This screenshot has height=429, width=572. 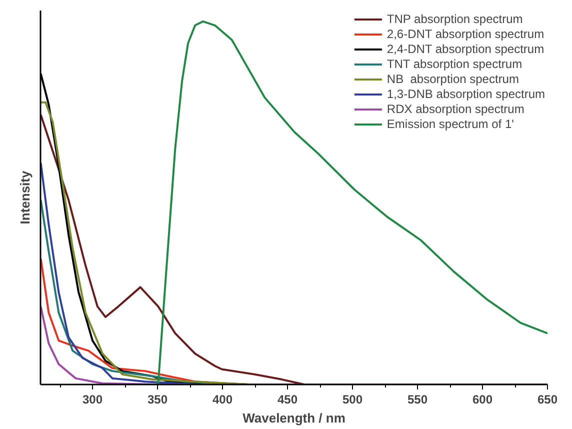 I want to click on legend-label: TNP absorption spectrum, so click(x=454, y=19).